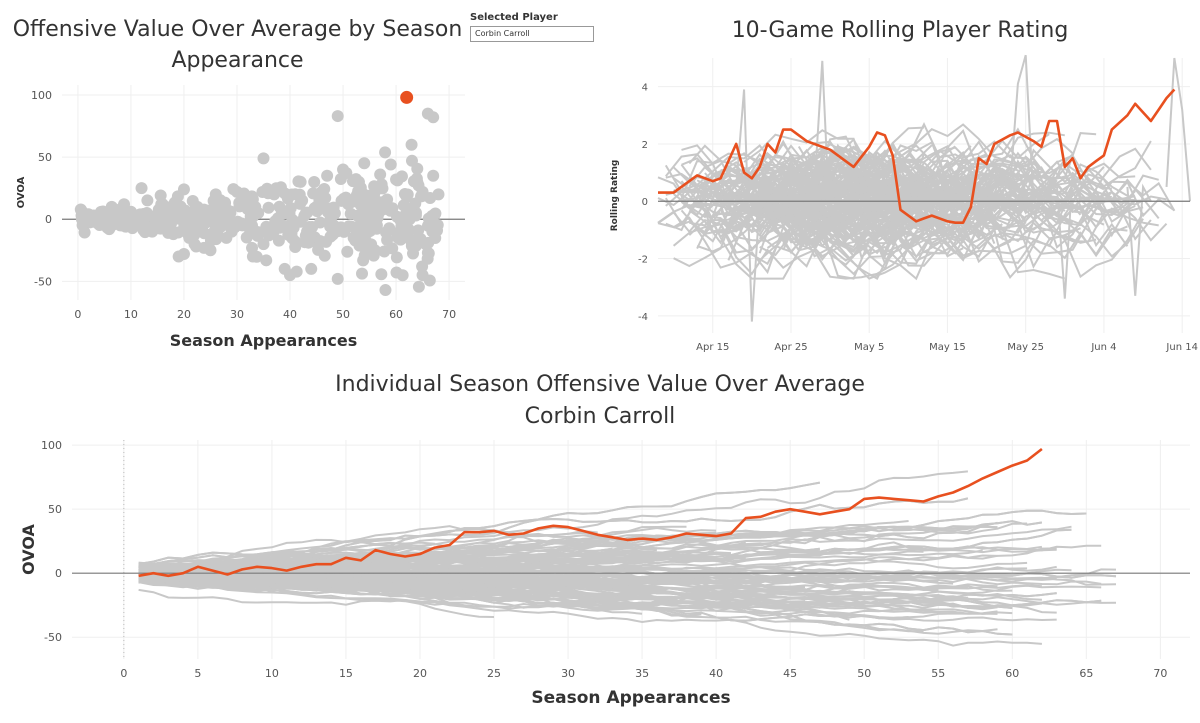 The width and height of the screenshot is (1200, 723). What do you see at coordinates (1025, 347) in the screenshot?
I see `x-tick-label: May 25` at bounding box center [1025, 347].